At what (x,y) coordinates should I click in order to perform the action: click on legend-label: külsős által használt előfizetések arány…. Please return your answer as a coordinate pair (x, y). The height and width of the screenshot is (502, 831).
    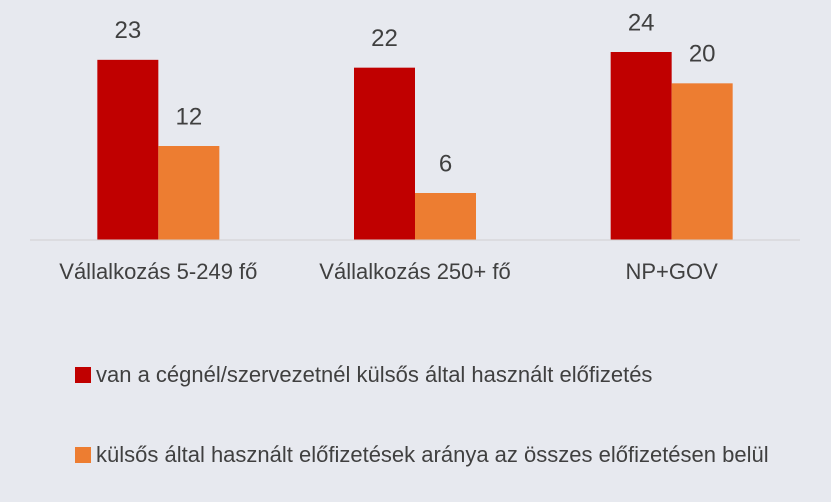
    Looking at the image, I should click on (432, 454).